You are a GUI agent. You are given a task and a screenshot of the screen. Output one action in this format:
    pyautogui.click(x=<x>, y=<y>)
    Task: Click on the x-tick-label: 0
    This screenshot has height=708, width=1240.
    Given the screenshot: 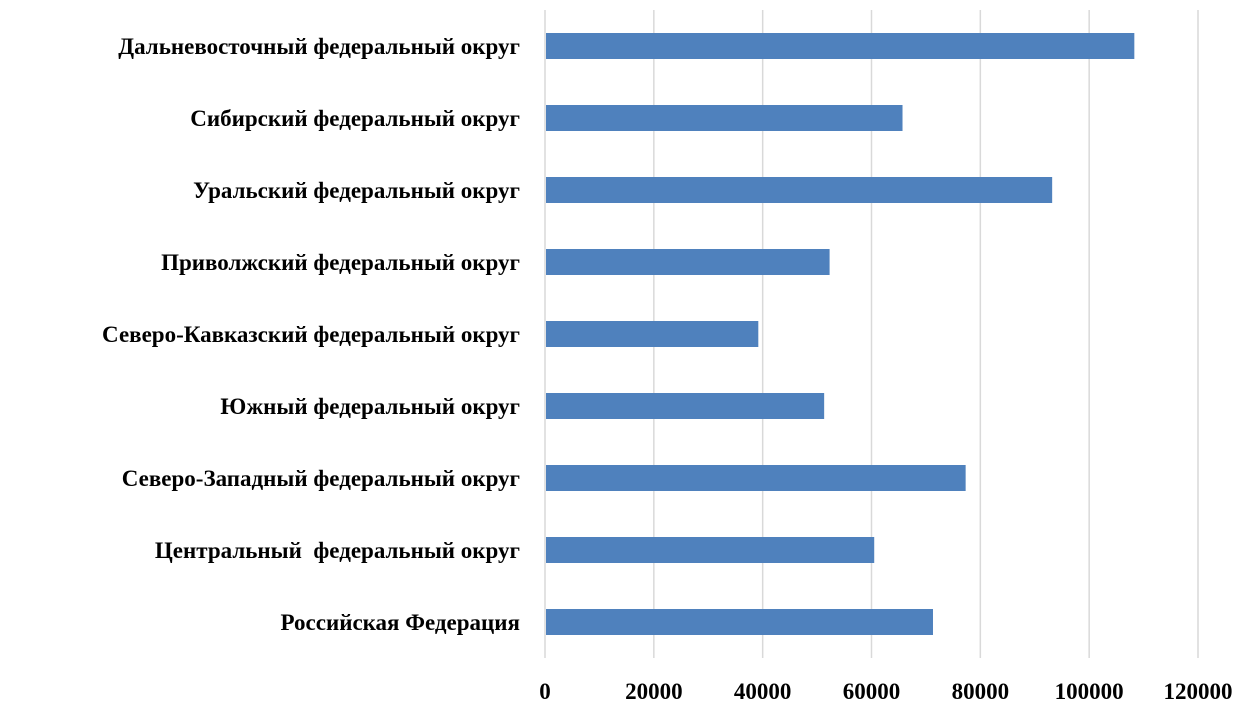 What is the action you would take?
    pyautogui.click(x=545, y=691)
    